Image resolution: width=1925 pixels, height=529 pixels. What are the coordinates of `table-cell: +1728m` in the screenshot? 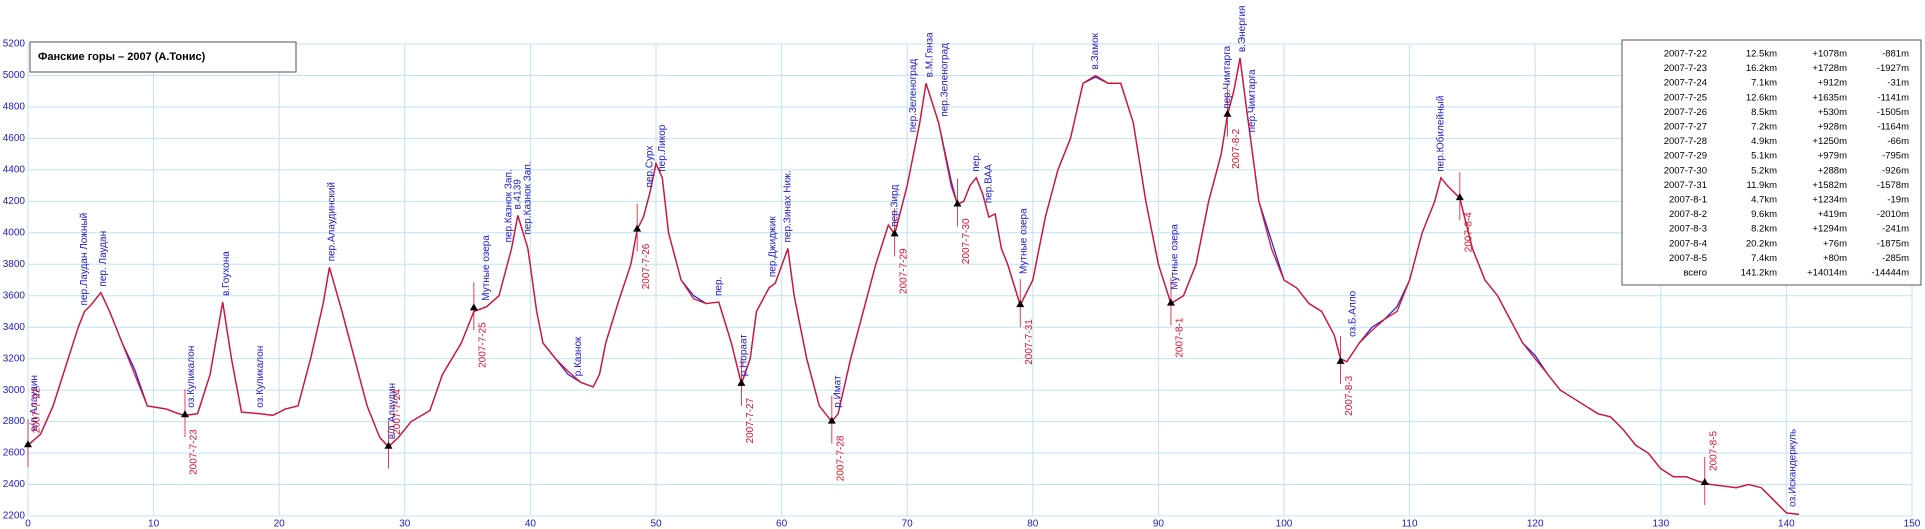 It's located at (1829, 68).